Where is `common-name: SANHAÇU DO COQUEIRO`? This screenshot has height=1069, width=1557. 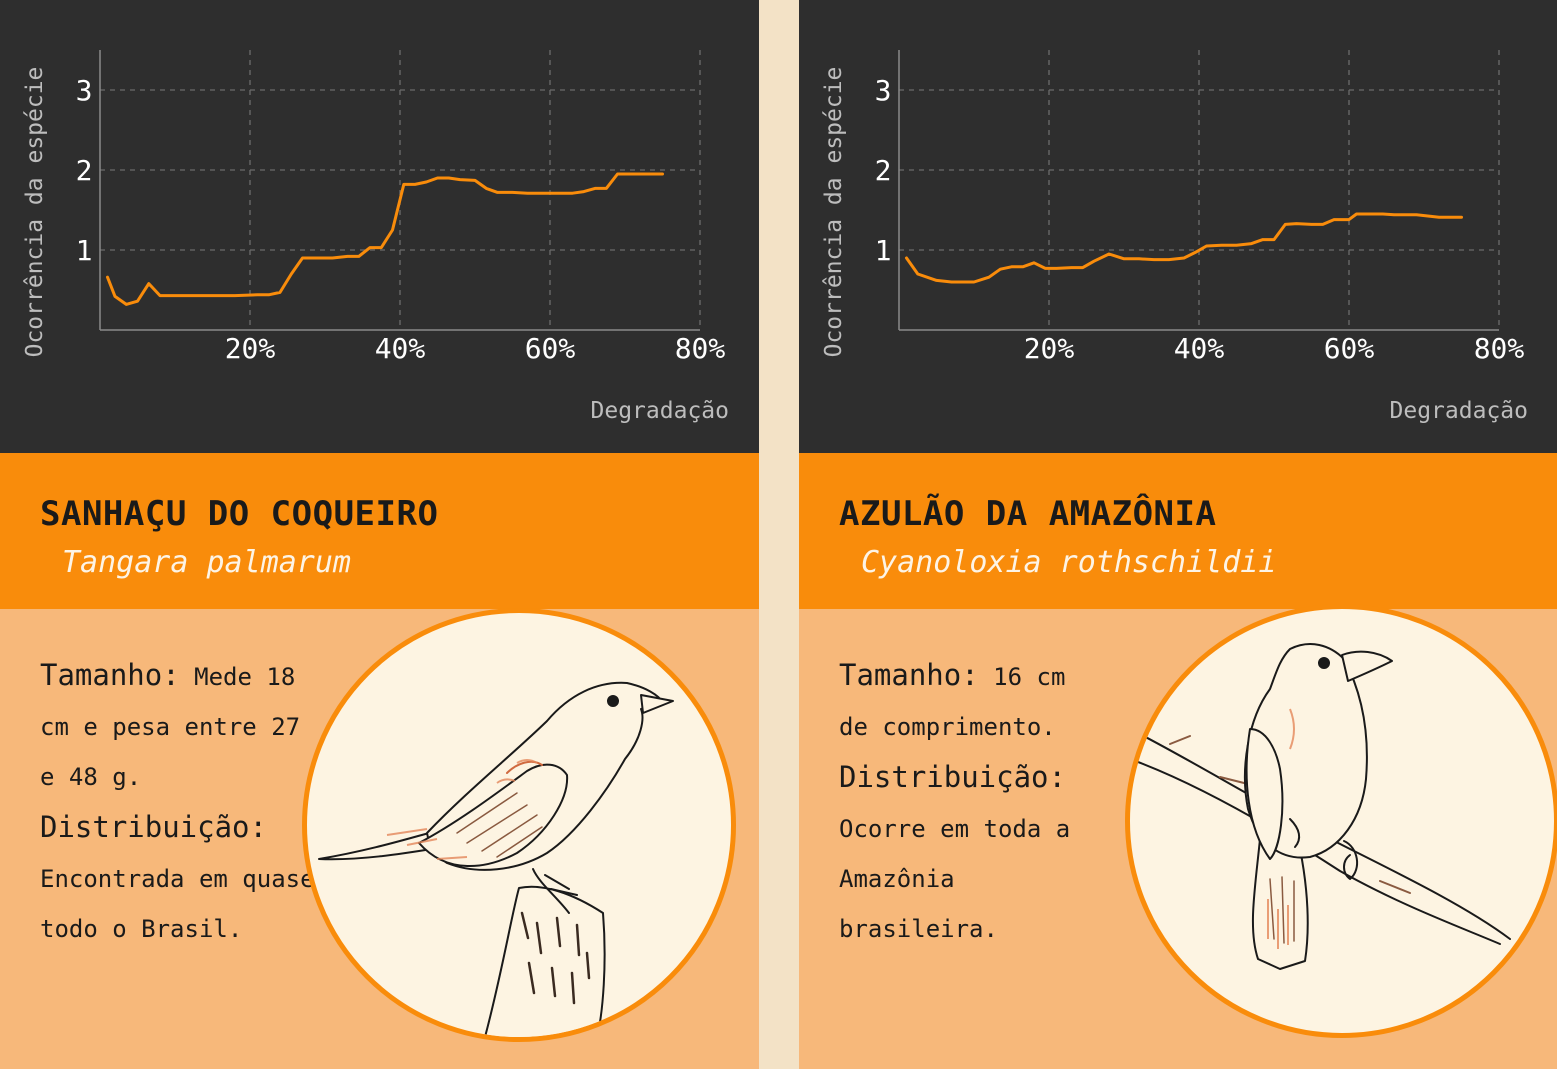
common-name: SANHAÇU DO COQUEIRO is located at coordinates (239, 514).